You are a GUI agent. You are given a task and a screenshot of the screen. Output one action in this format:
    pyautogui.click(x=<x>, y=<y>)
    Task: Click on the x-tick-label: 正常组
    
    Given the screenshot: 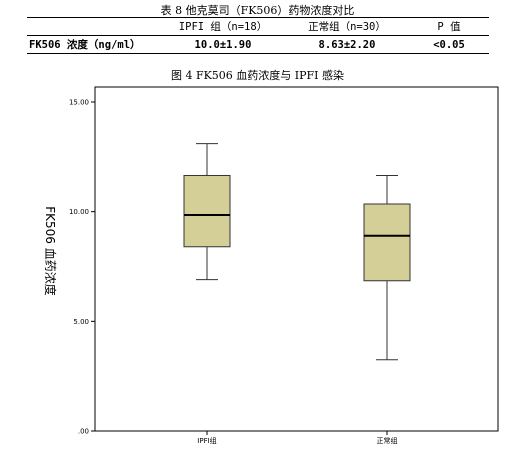 What is the action you would take?
    pyautogui.click(x=387, y=440)
    